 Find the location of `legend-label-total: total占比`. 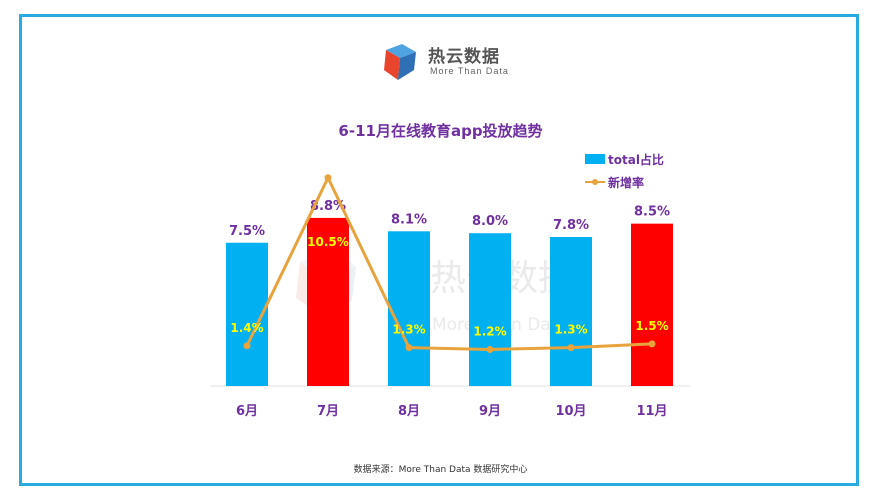

legend-label-total: total占比 is located at coordinates (636, 159).